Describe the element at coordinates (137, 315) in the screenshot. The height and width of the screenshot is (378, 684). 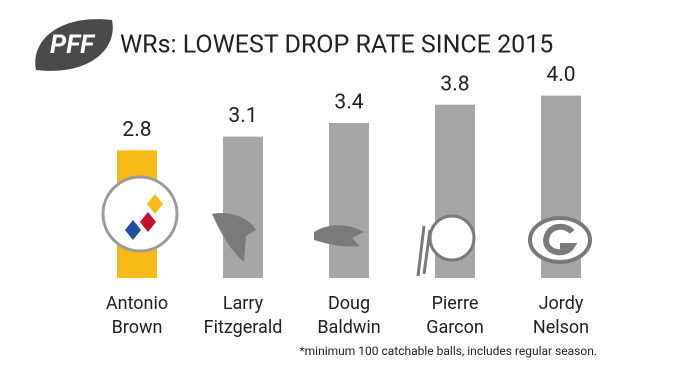
I see `category-label: Antonio Brown` at that location.